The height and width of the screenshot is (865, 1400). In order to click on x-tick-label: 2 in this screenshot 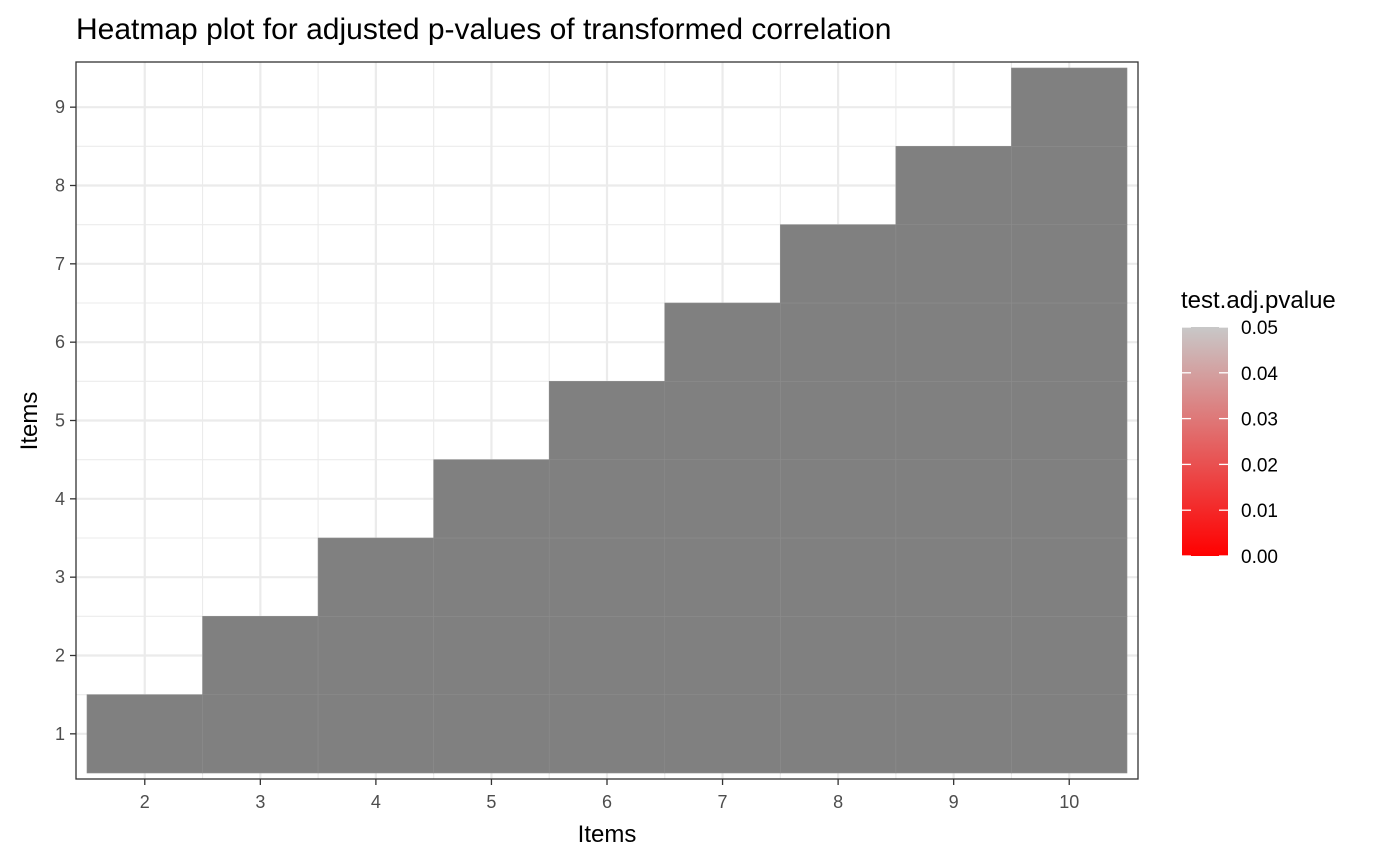, I will do `click(145, 802)`.